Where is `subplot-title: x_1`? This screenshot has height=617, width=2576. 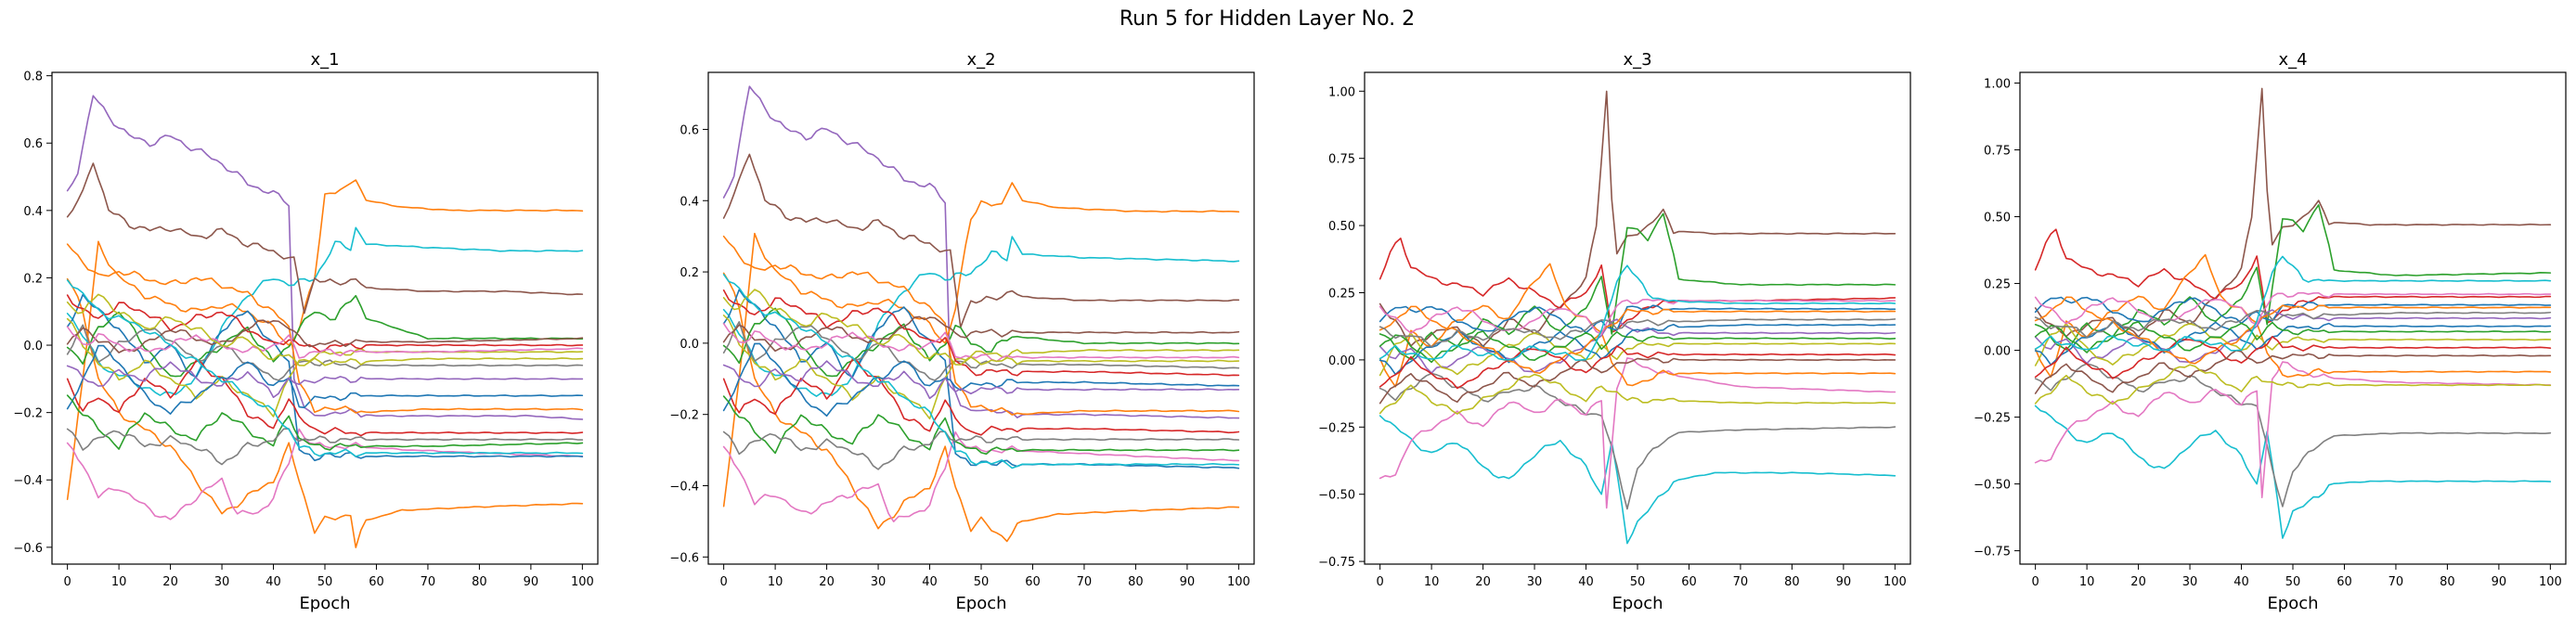 subplot-title: x_1 is located at coordinates (324, 60).